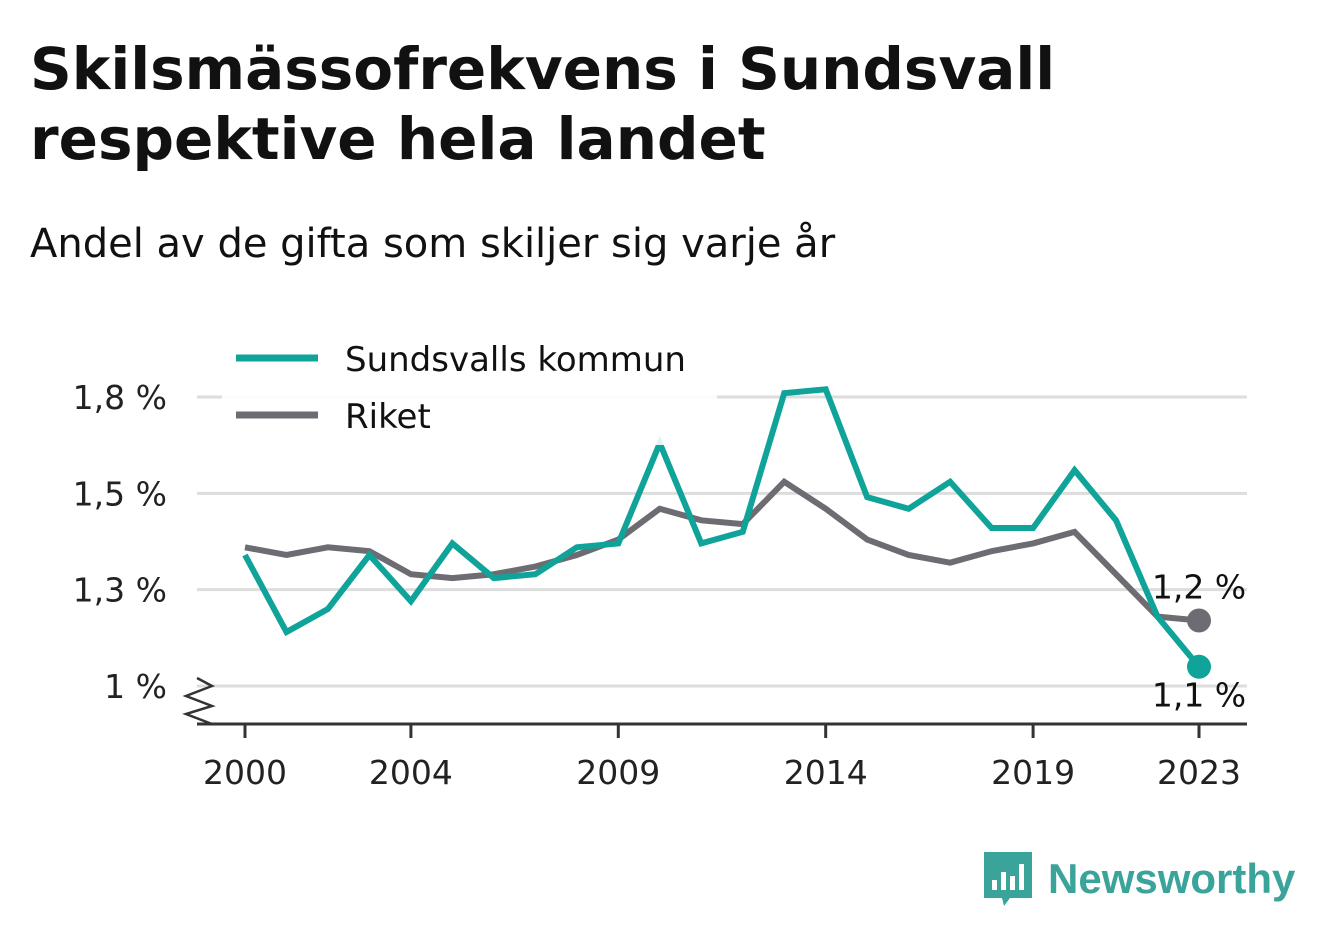  I want to click on x-tick-label: 2023, so click(1199, 772).